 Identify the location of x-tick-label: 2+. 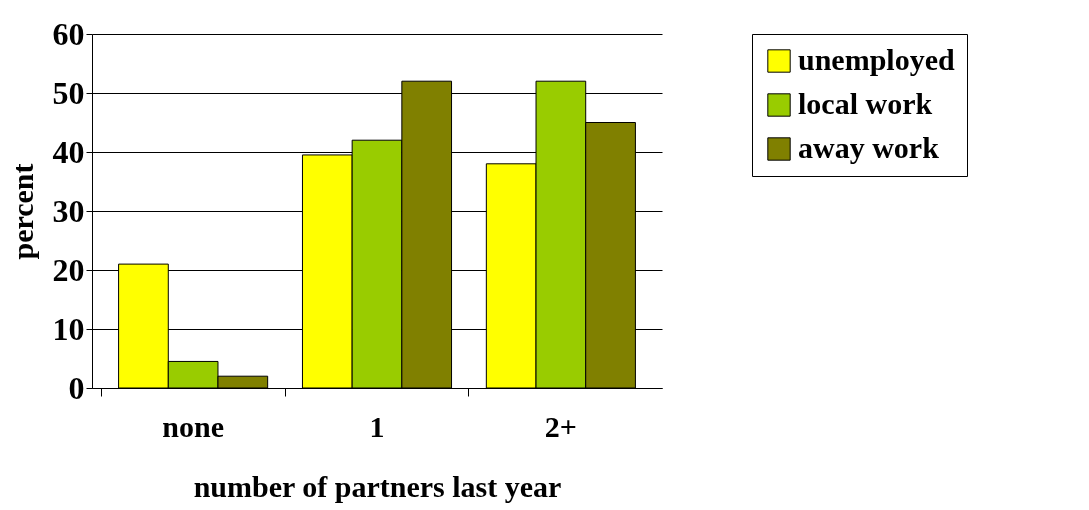
(560, 426).